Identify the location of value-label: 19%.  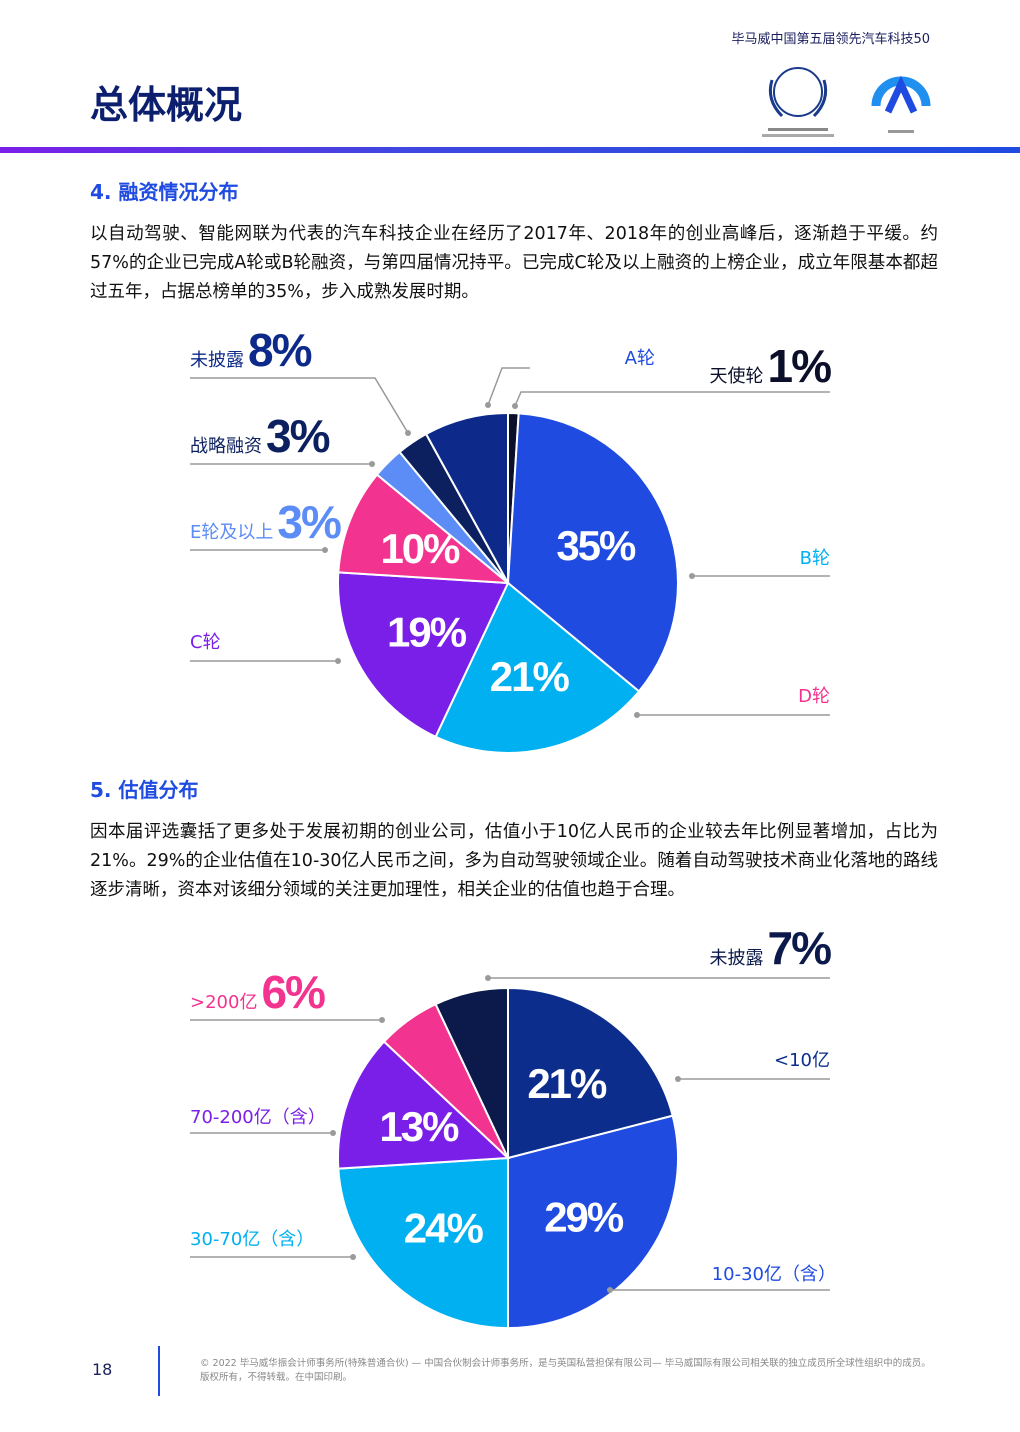
(427, 631).